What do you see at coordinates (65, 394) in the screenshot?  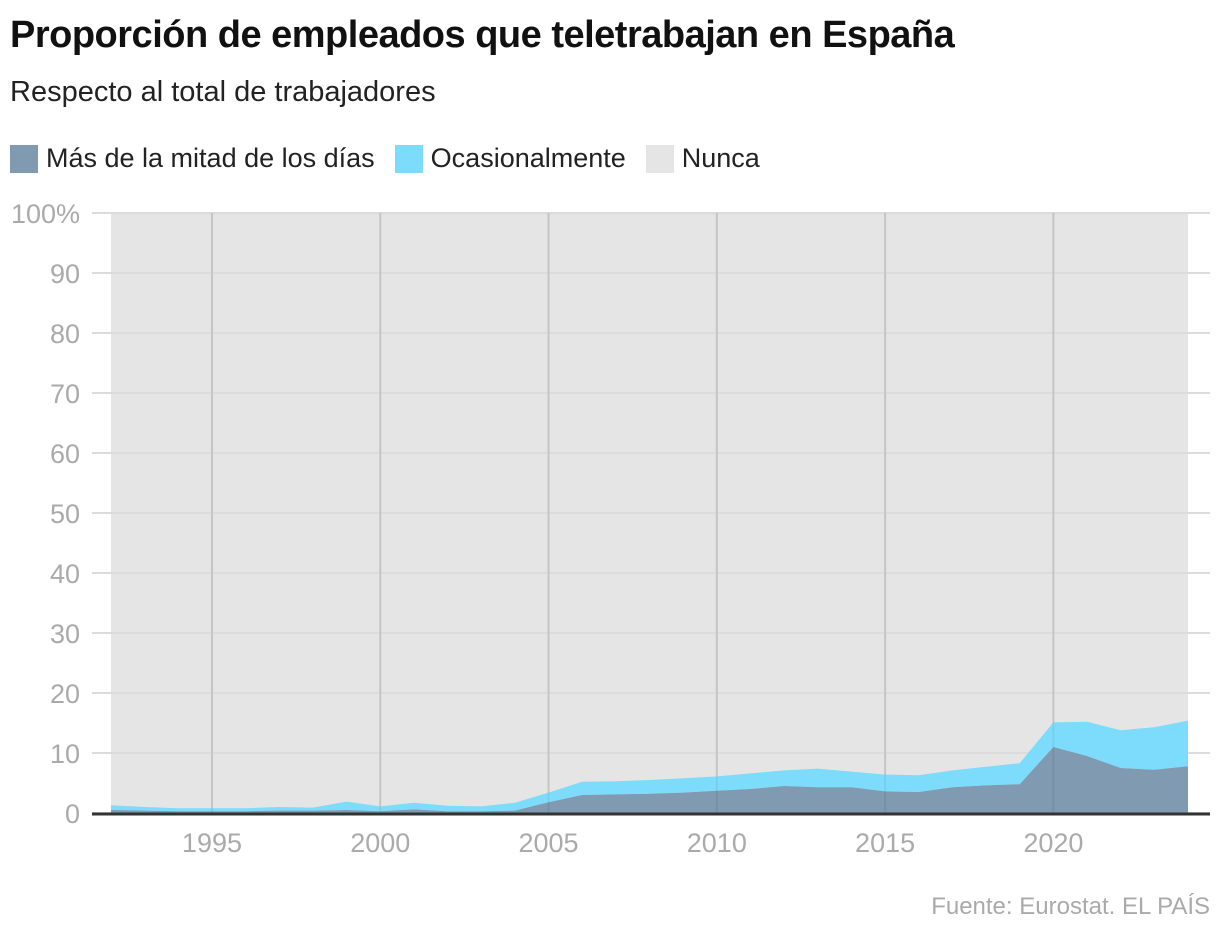 I see `y-tick-label: 70` at bounding box center [65, 394].